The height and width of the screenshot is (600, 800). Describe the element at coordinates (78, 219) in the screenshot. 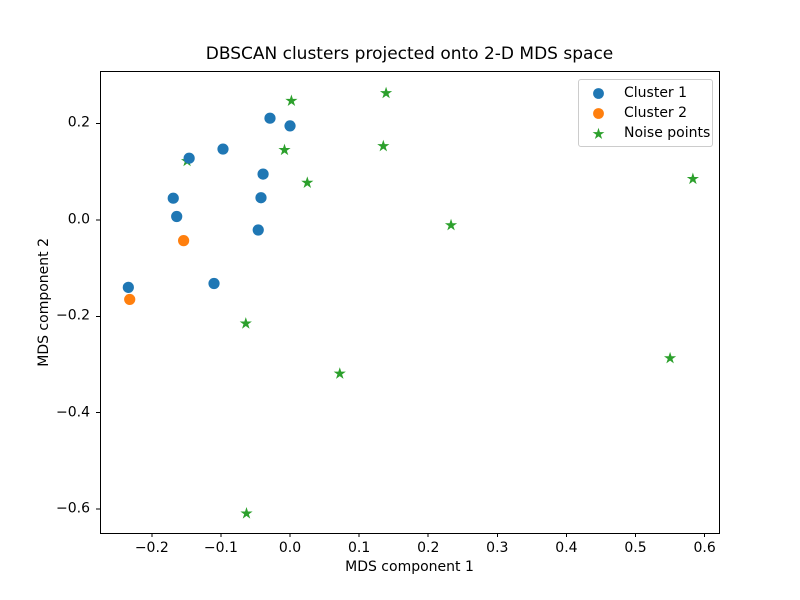

I see `y-tick-label: 0.0` at that location.